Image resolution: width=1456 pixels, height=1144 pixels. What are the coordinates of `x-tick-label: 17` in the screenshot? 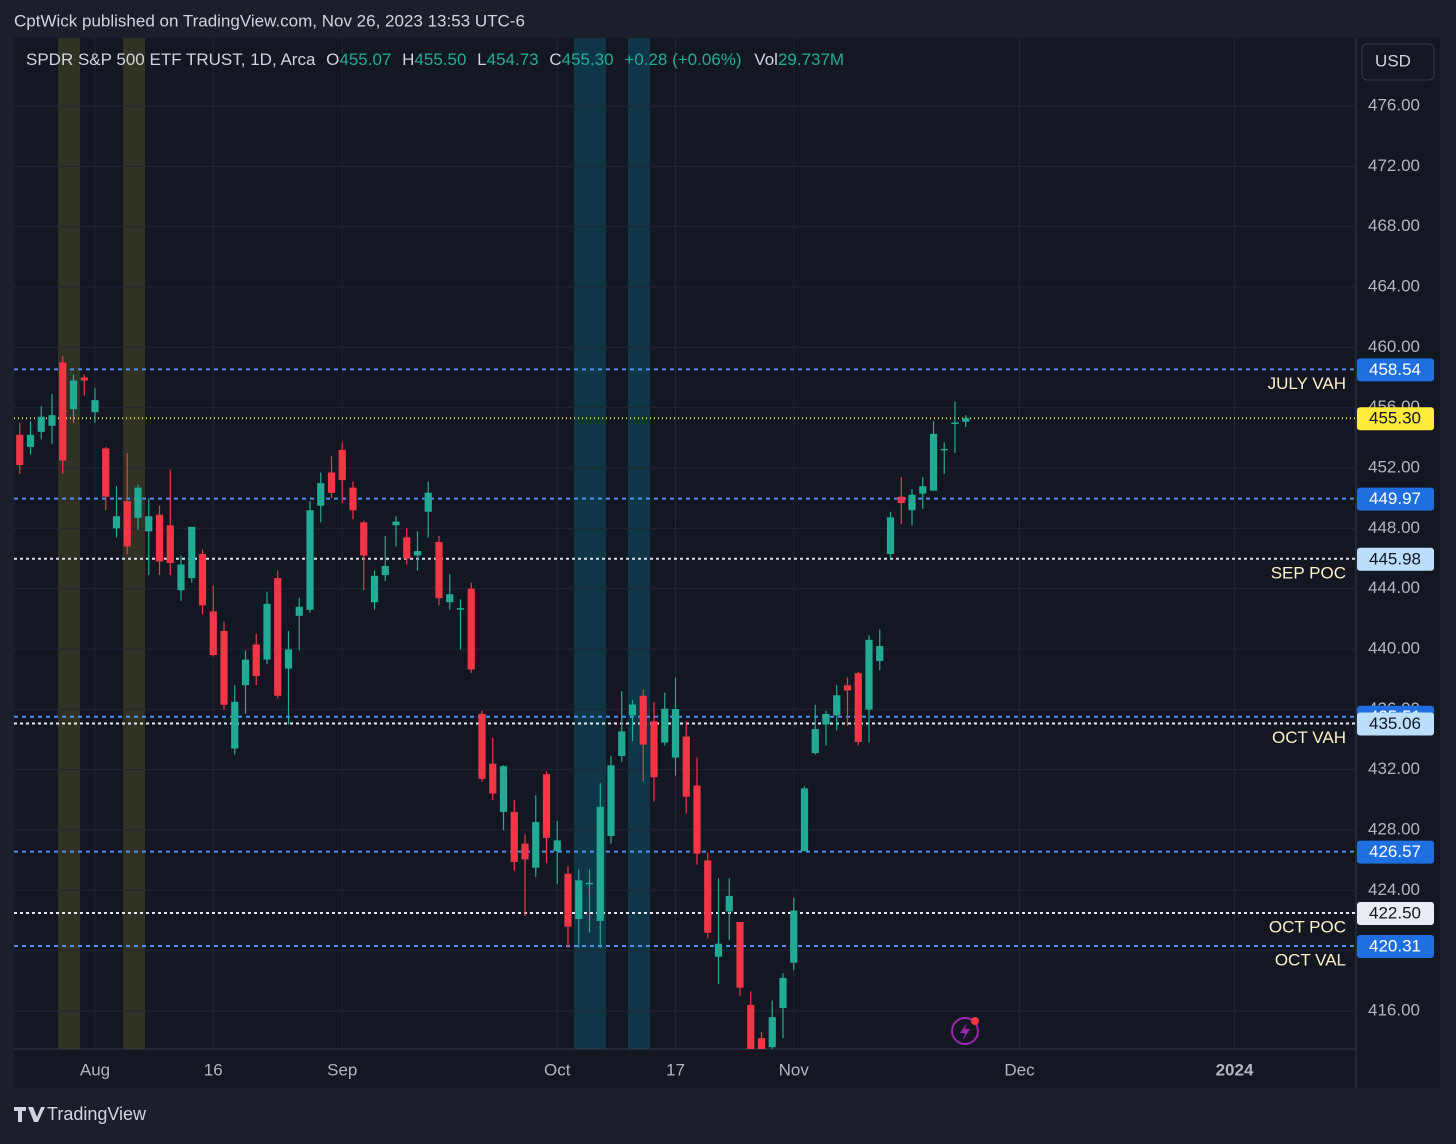 It's located at (675, 1069).